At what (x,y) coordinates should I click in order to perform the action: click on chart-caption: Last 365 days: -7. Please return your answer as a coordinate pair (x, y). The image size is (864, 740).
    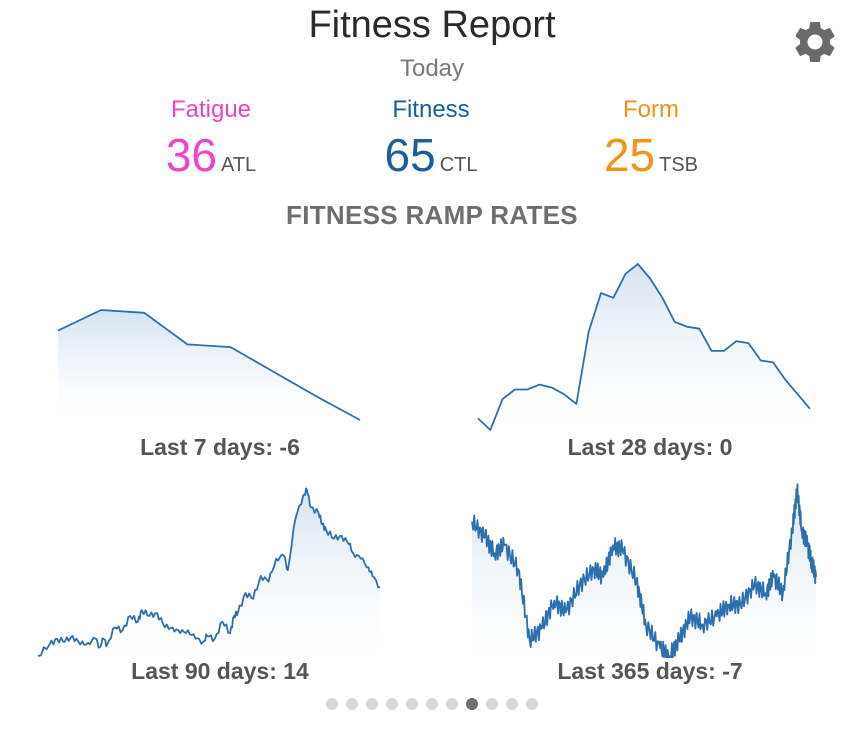
    Looking at the image, I should click on (650, 671).